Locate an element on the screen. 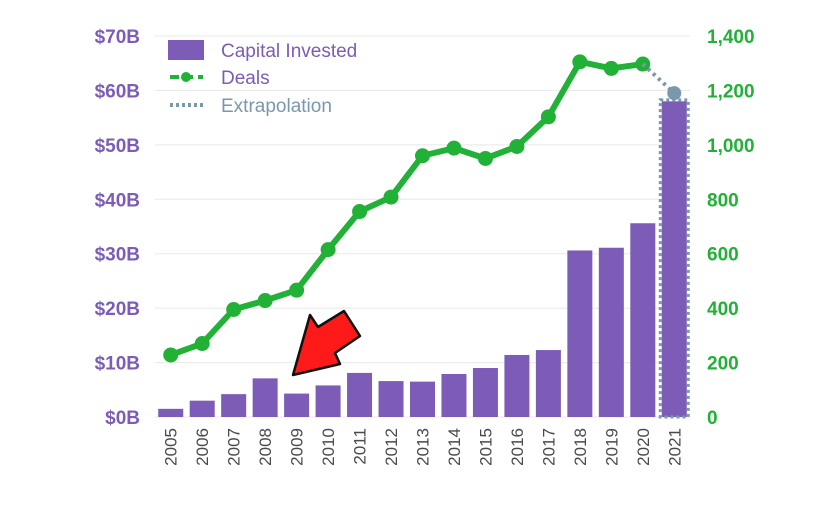 This screenshot has width=818, height=508. extrapolation-line is located at coordinates (658, 78).